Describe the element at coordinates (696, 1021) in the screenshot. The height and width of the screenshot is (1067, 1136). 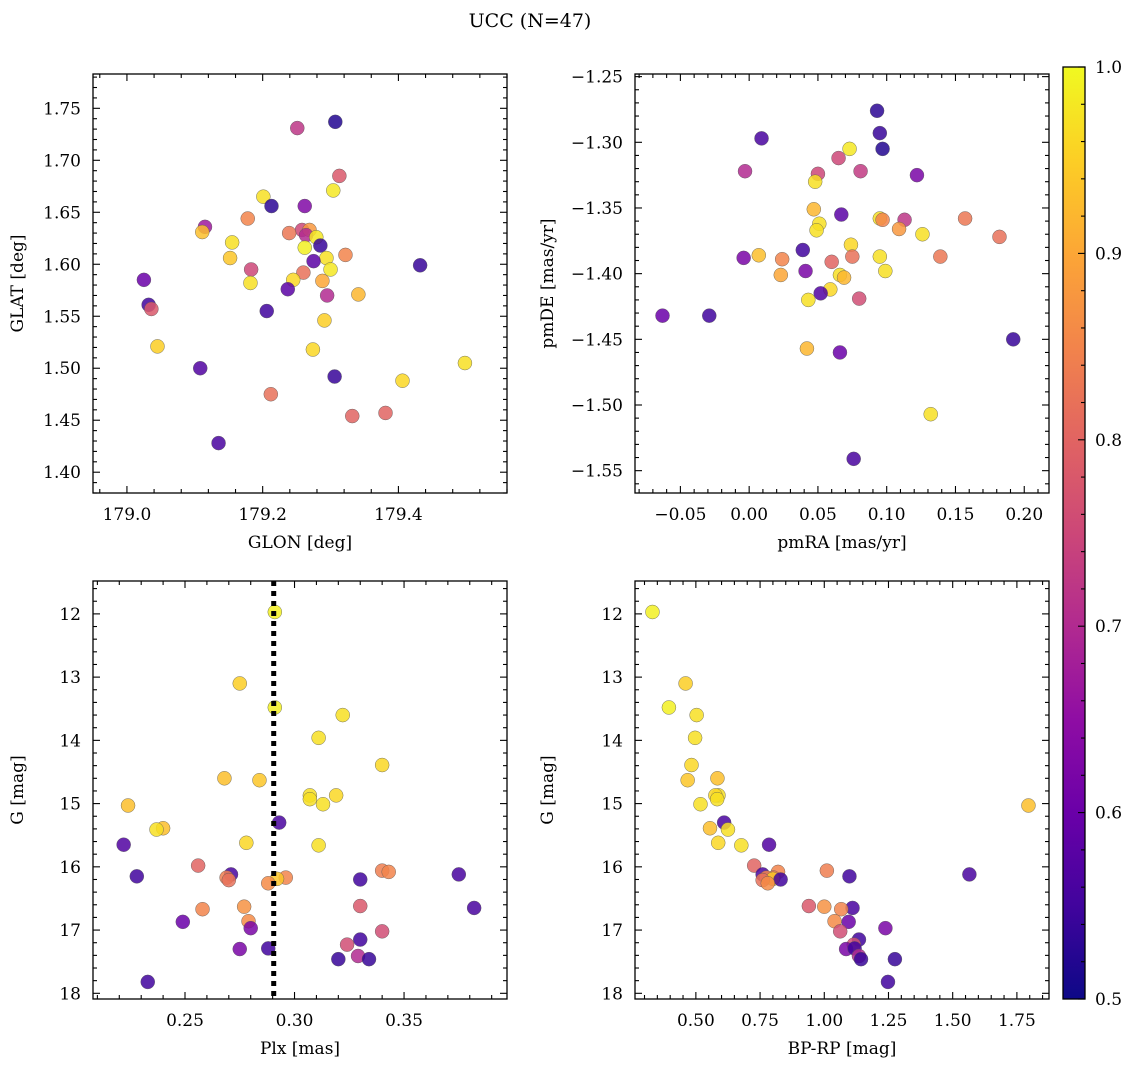
I see `x-tick-label: 0.50` at that location.